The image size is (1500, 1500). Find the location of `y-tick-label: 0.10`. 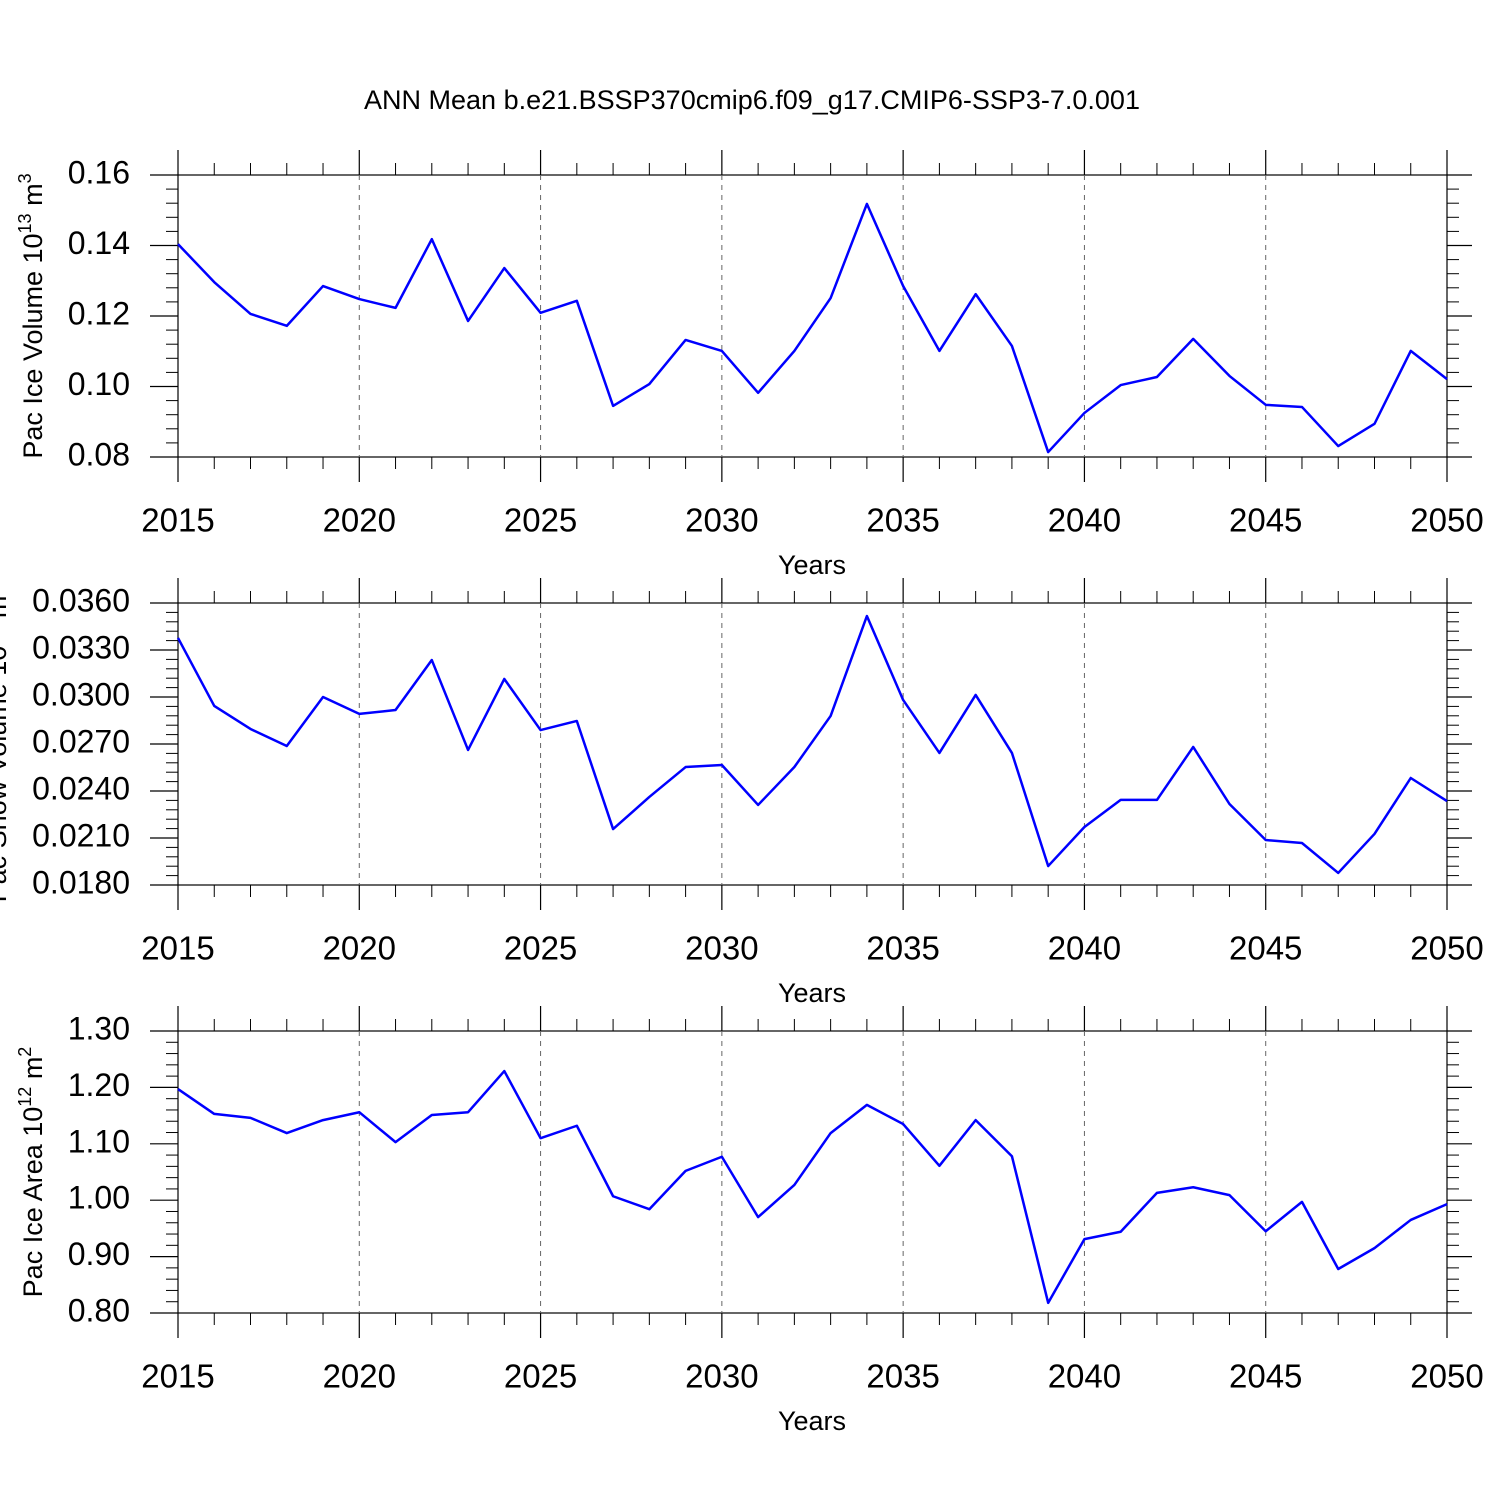

y-tick-label: 0.10 is located at coordinates (99, 384).